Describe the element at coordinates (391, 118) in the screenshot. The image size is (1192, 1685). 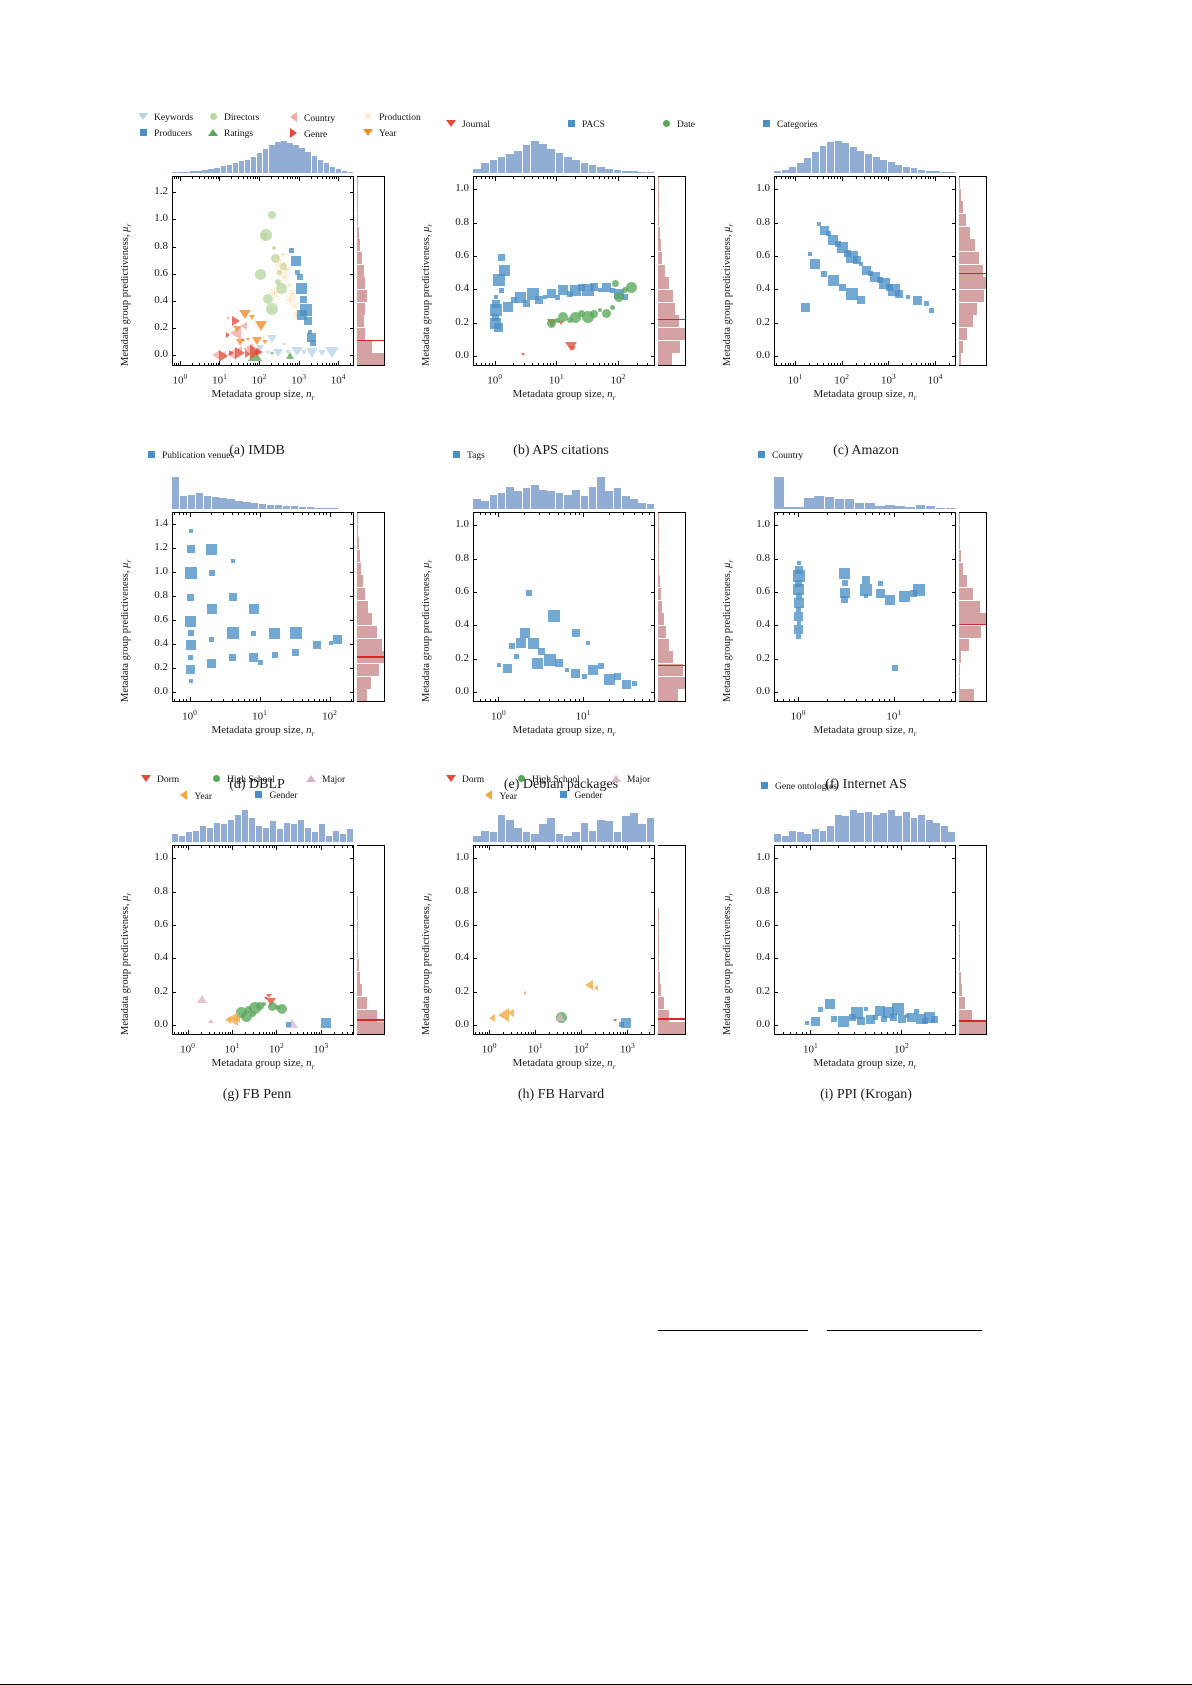
I see `legend-item: ✳ Production` at that location.